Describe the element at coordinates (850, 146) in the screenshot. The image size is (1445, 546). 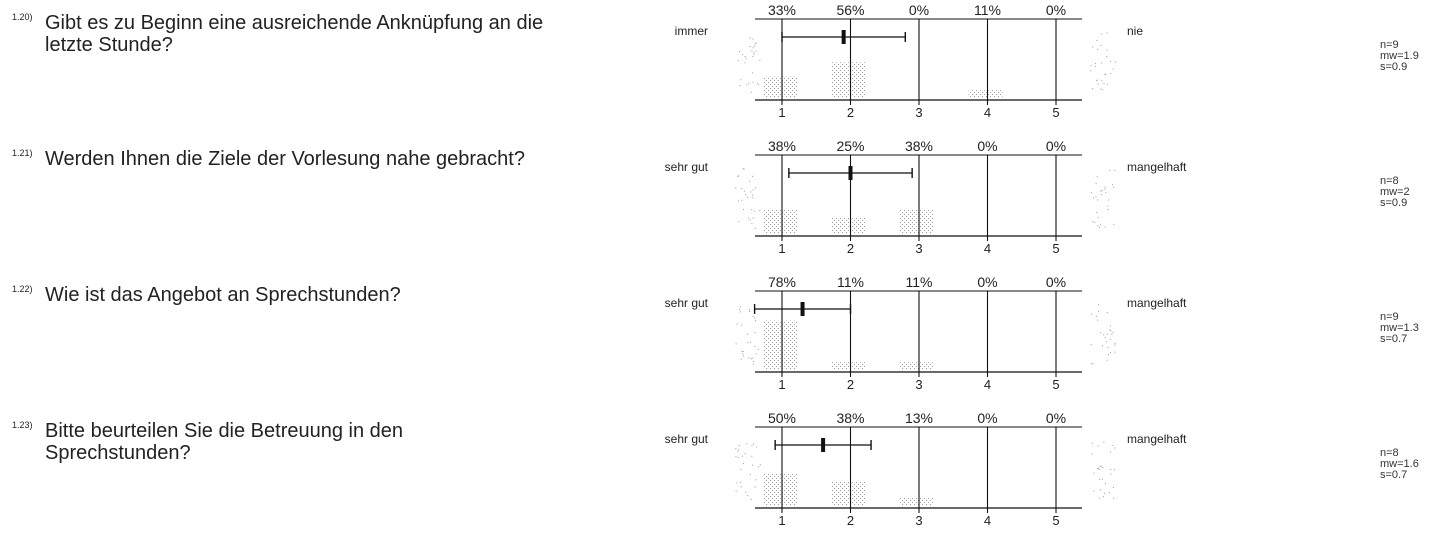
I see `percent-label: 25%` at that location.